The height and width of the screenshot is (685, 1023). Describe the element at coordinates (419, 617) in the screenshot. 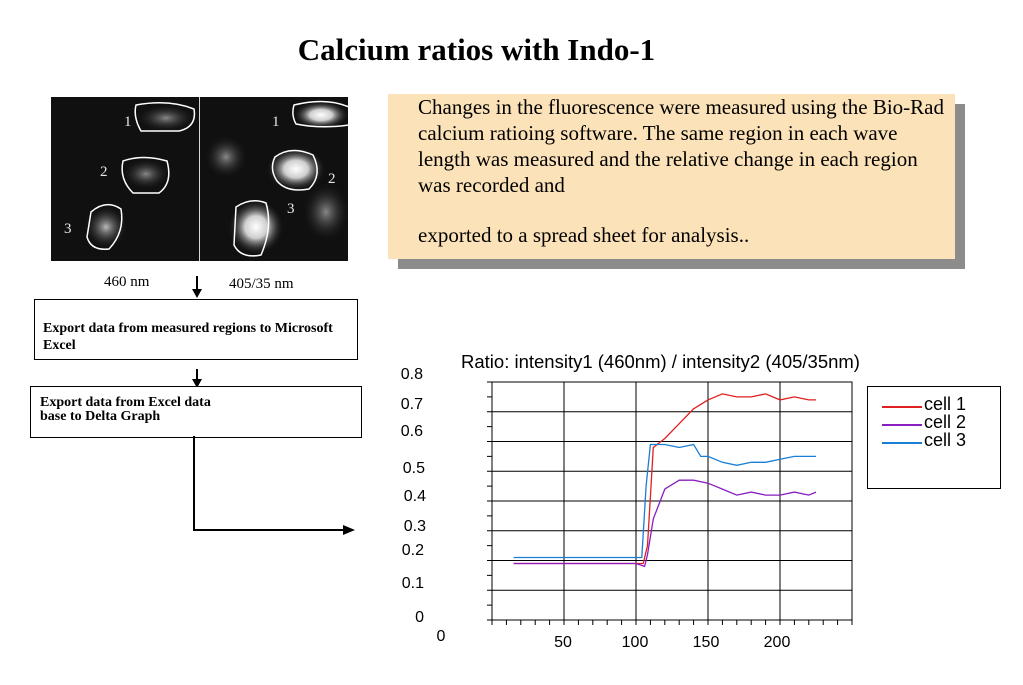

I see `y-tick-label: 0` at that location.